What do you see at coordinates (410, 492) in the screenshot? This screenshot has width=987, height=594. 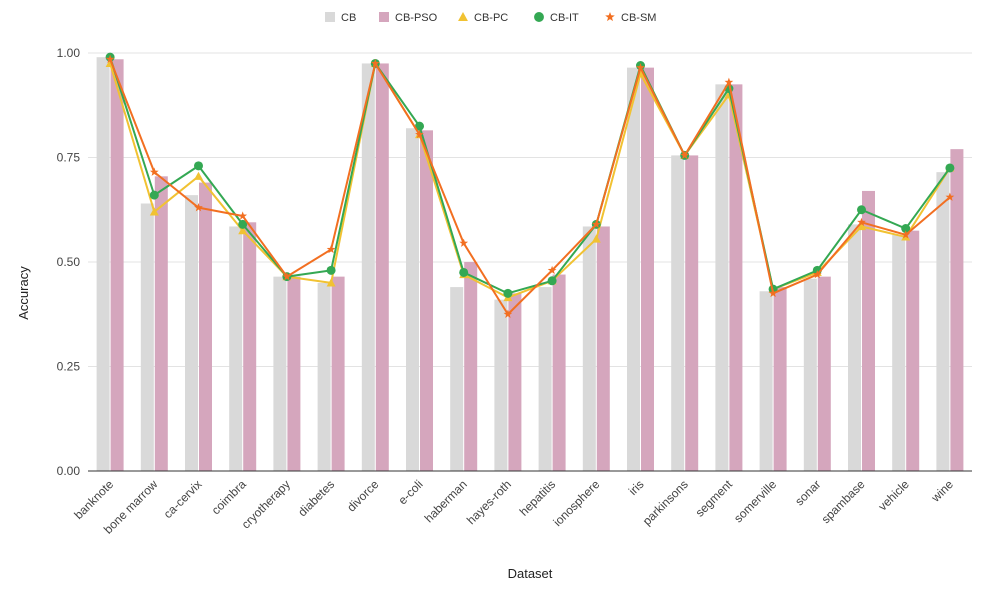 I see `x-tick-label: e-coli` at bounding box center [410, 492].